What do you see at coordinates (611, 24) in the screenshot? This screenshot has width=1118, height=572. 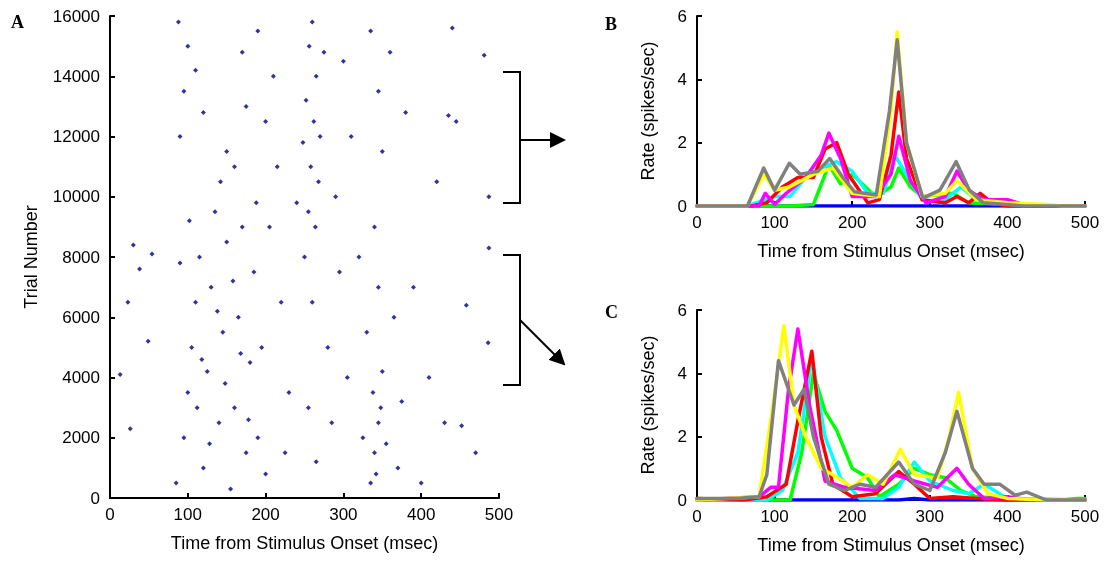 I see `chart-title: B` at bounding box center [611, 24].